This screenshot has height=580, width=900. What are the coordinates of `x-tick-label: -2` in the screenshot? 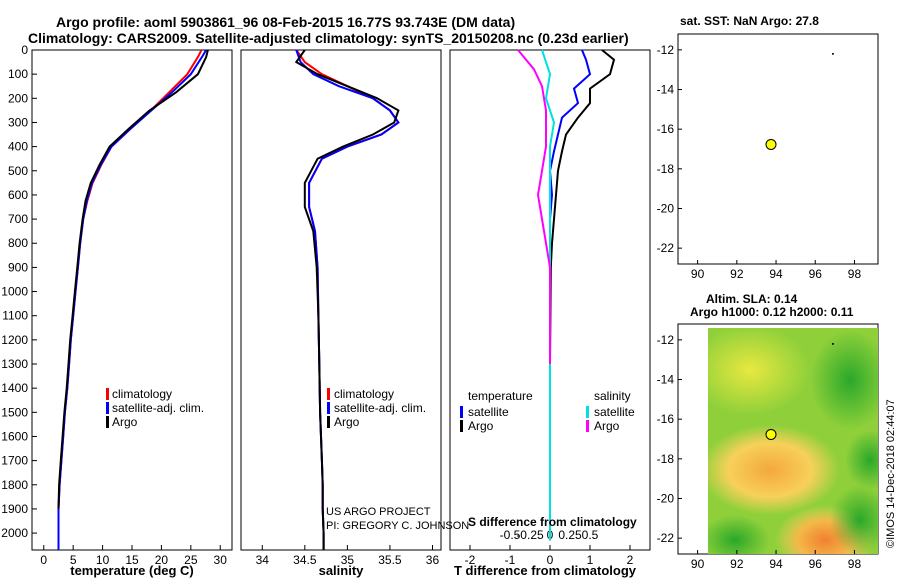 It's located at (470, 560).